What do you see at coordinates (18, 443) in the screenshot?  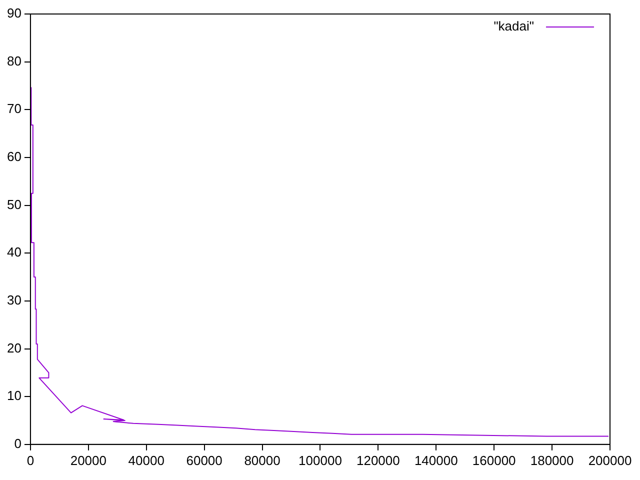 I see `y-tick-label: 0` at bounding box center [18, 443].